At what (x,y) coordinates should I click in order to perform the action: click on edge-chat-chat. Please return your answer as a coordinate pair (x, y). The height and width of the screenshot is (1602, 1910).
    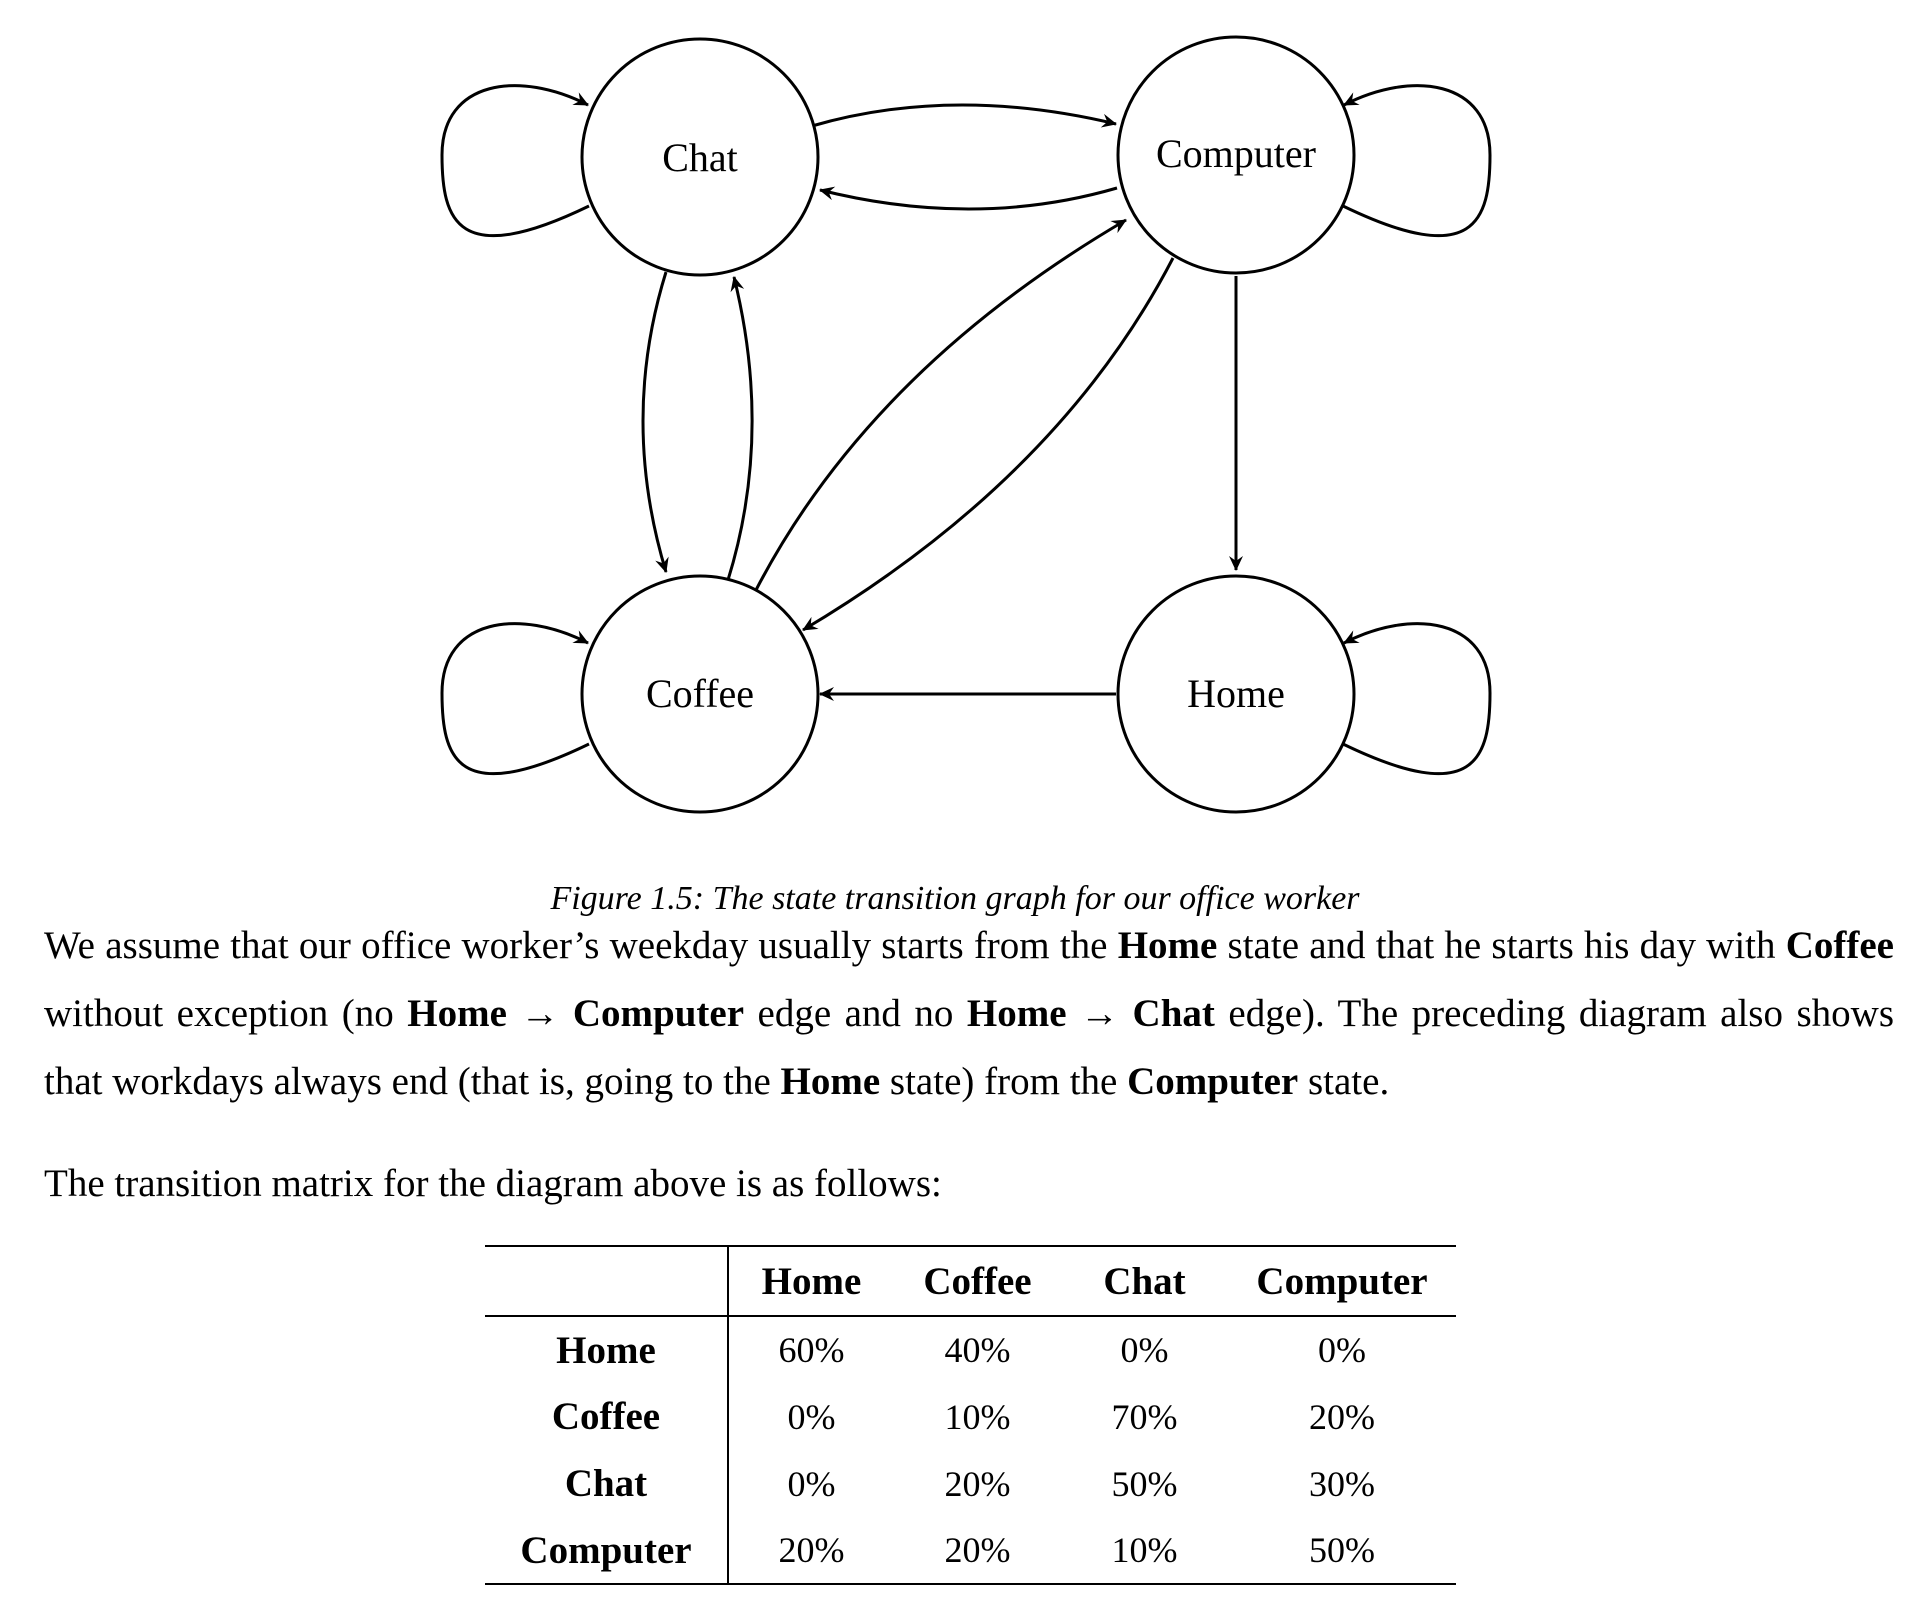
    Looking at the image, I should click on (515, 161).